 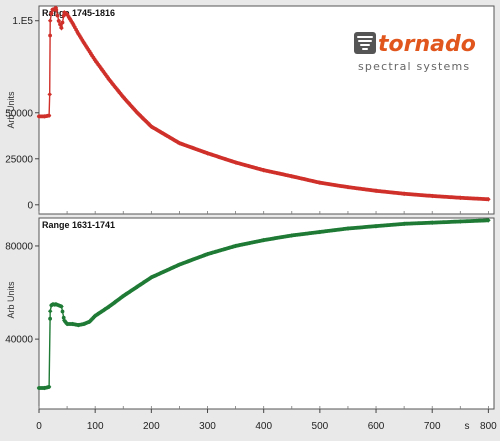 I want to click on x-tick-label: 600, so click(x=376, y=426).